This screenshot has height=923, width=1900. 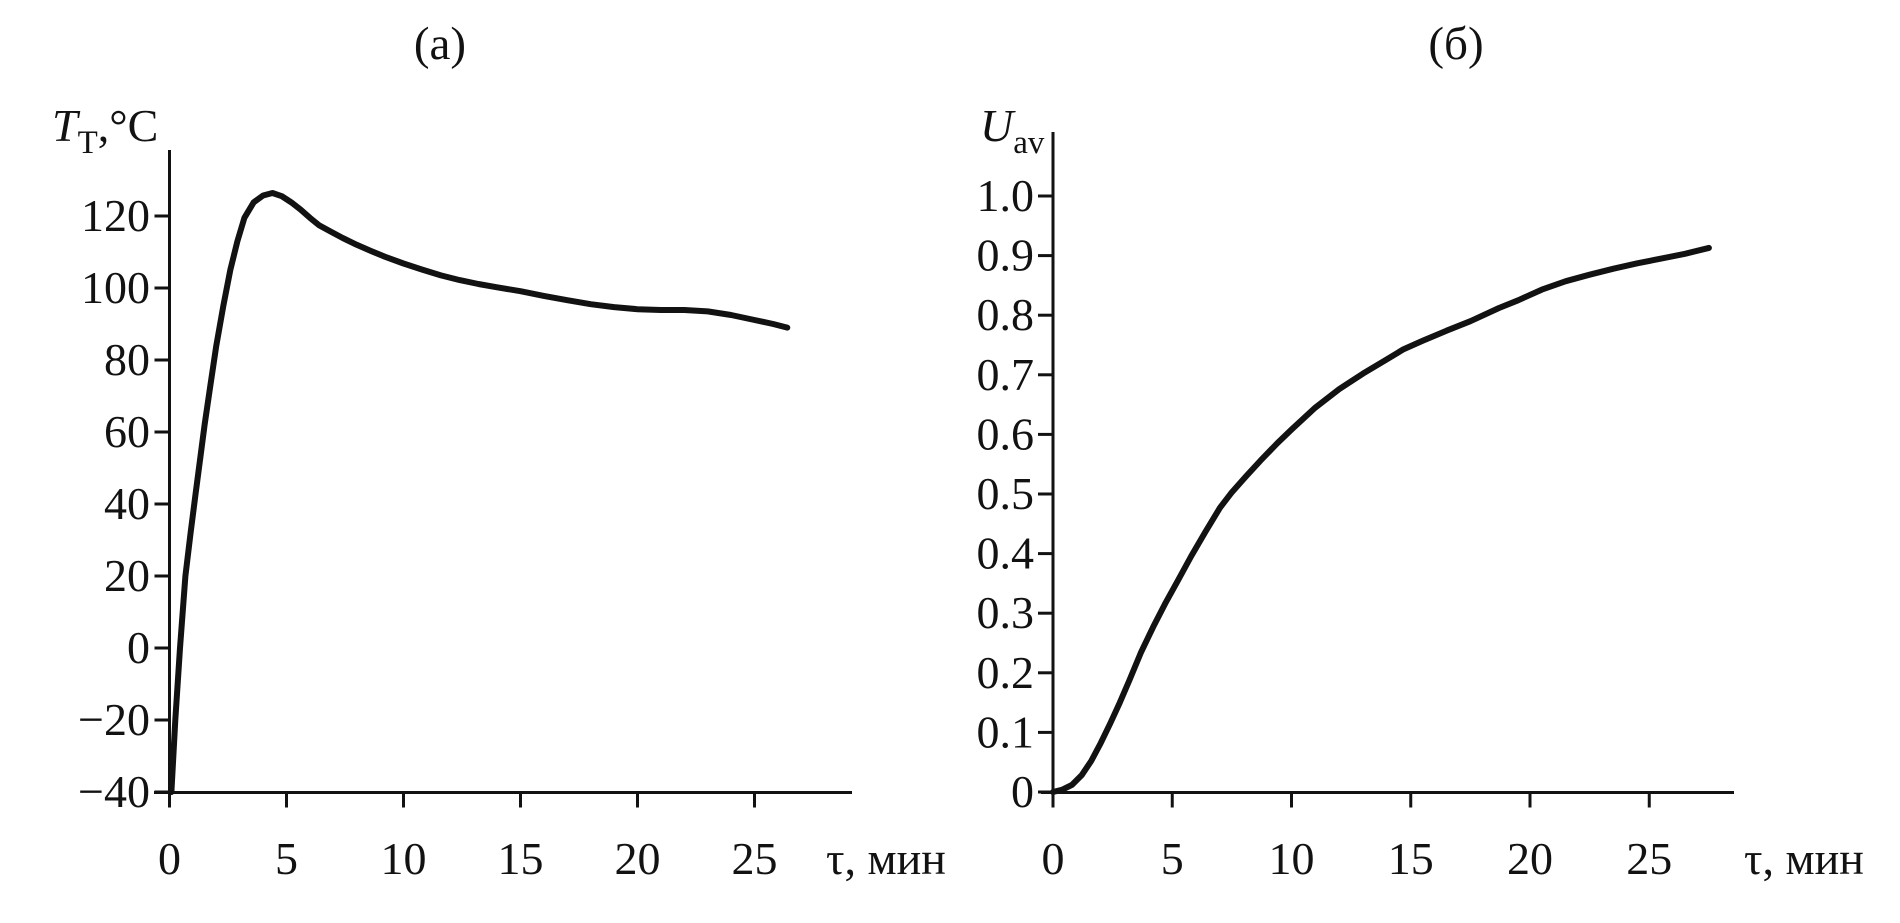 I want to click on y-tick-label: 120, so click(x=115, y=215).